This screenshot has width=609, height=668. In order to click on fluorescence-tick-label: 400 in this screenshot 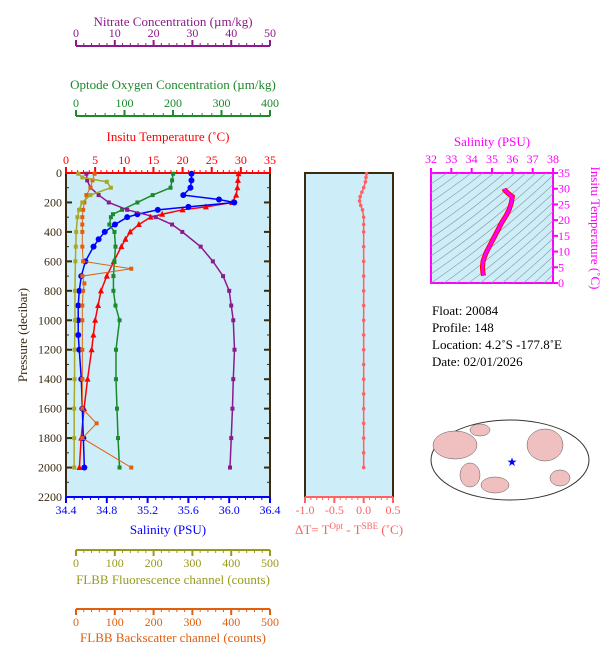, I will do `click(231, 563)`.